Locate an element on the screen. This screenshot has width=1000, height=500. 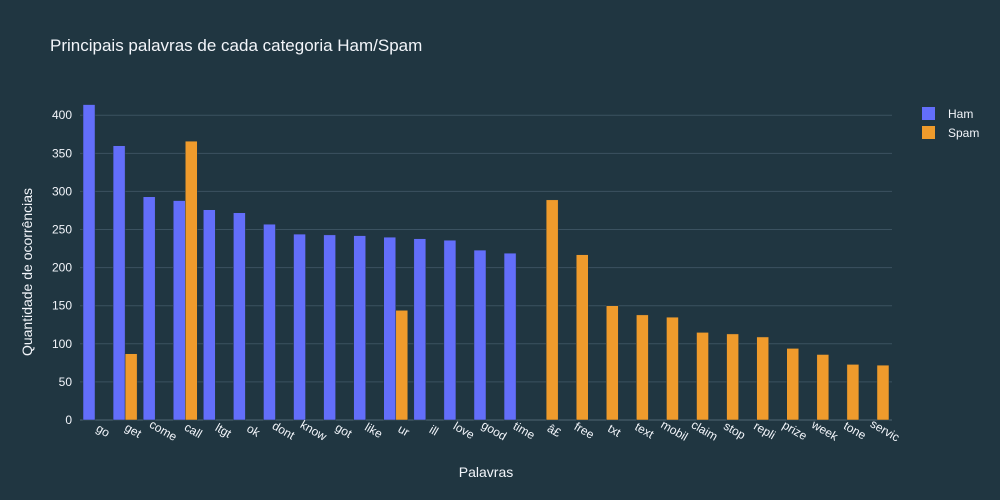
bar-spam-text is located at coordinates (642, 367).